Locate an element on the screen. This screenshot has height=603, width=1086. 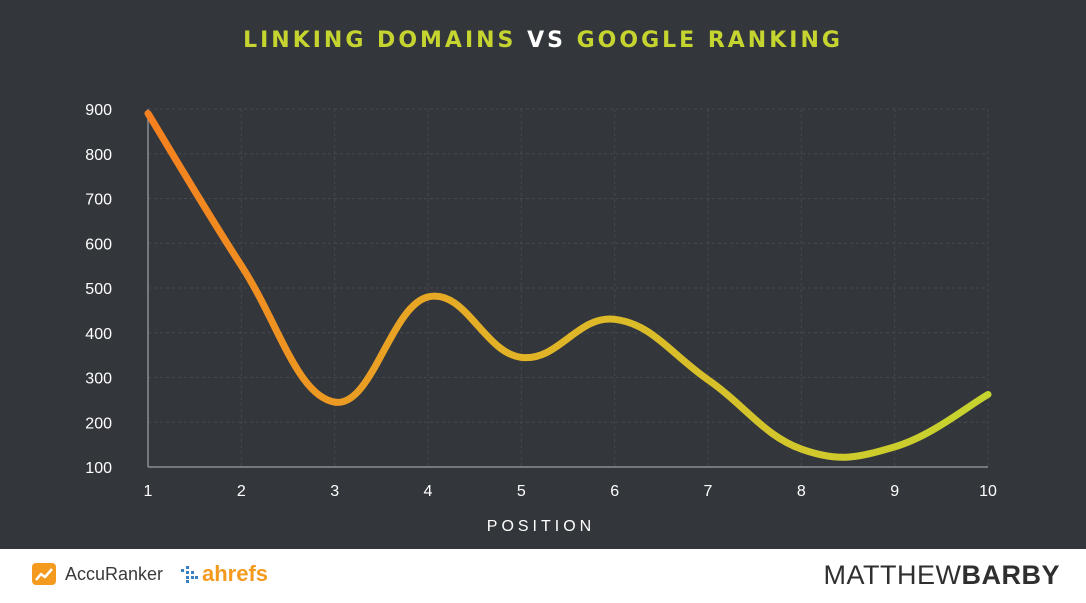
ahrefs-logo-icon is located at coordinates (190, 577).